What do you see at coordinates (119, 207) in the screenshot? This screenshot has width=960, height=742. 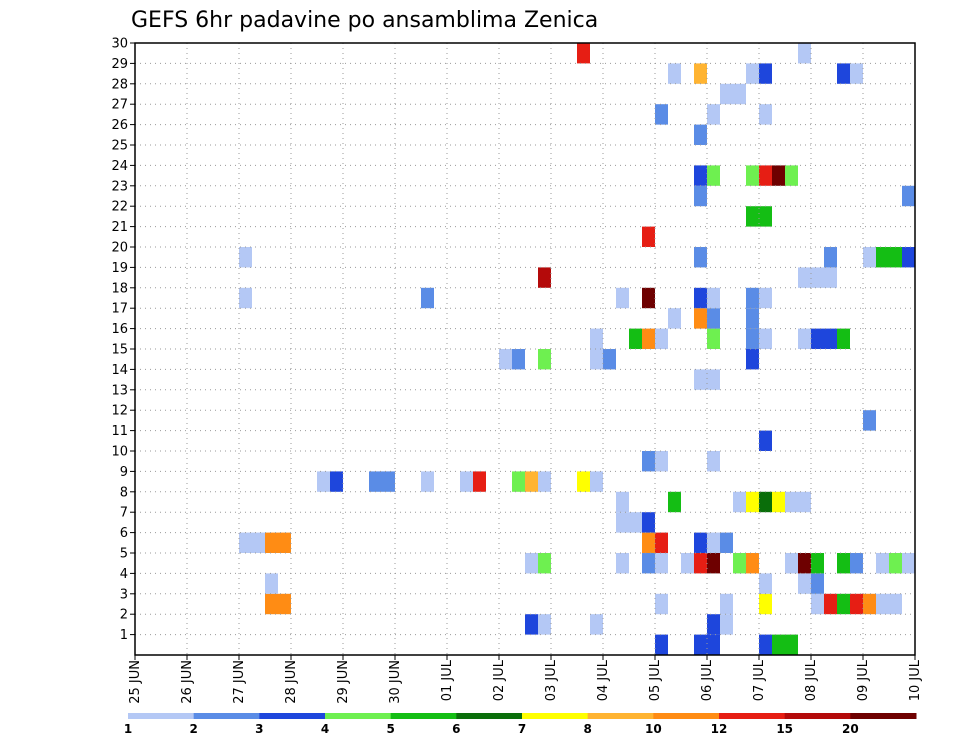 I see `y-tick-label: 22` at bounding box center [119, 207].